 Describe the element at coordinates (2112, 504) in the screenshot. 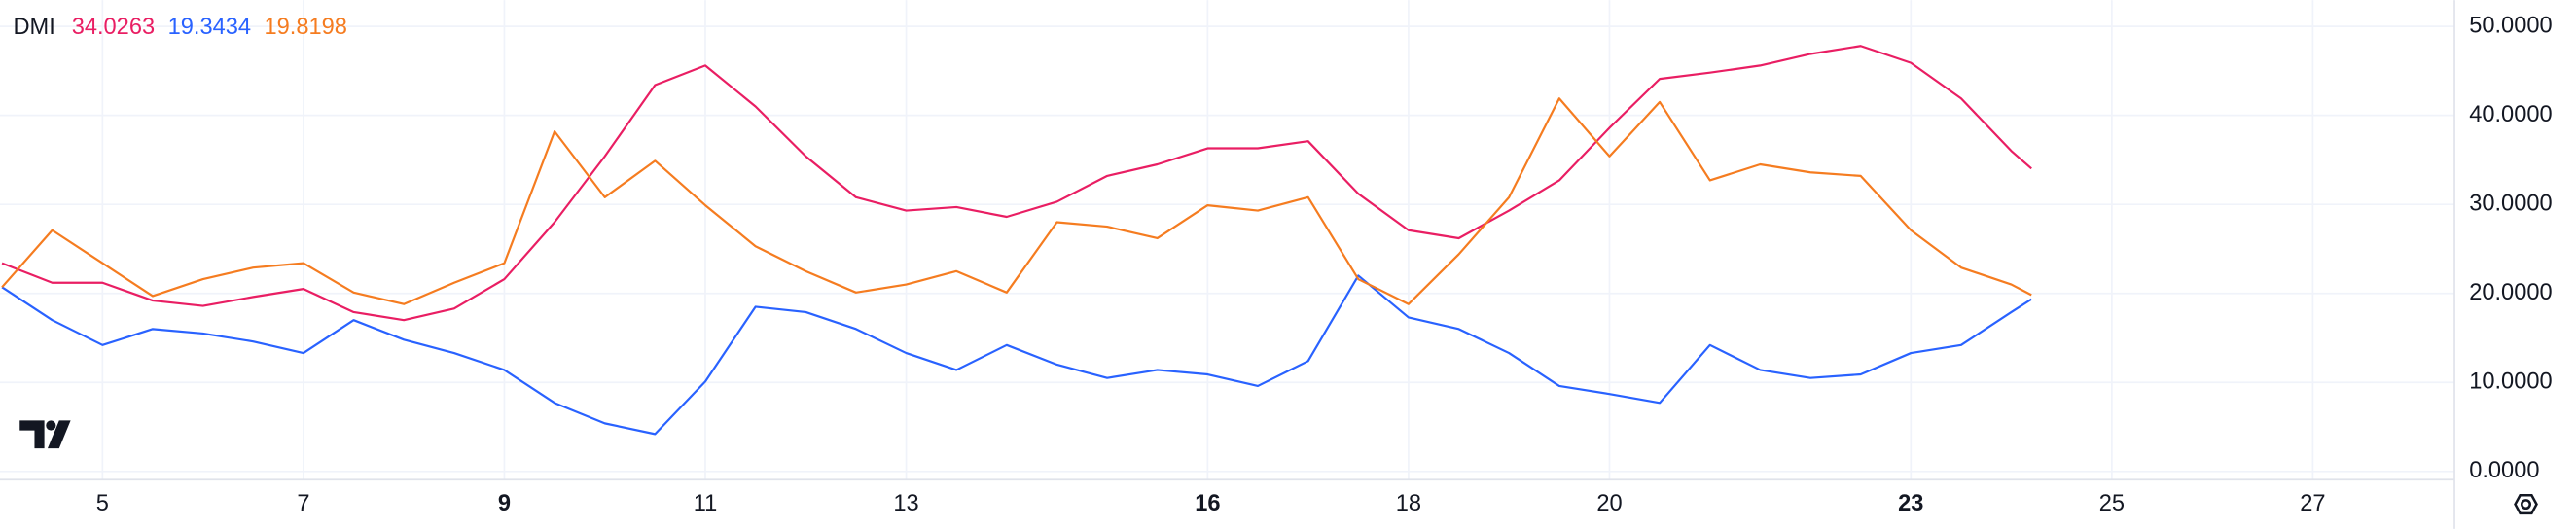

I see `x-tick-label: 25` at that location.